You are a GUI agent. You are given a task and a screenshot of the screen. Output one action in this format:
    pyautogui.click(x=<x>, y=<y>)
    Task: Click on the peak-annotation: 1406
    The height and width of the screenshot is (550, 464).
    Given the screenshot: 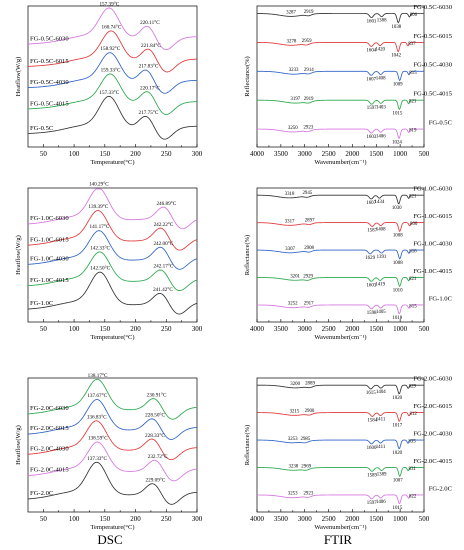 What is the action you would take?
    pyautogui.click(x=381, y=136)
    